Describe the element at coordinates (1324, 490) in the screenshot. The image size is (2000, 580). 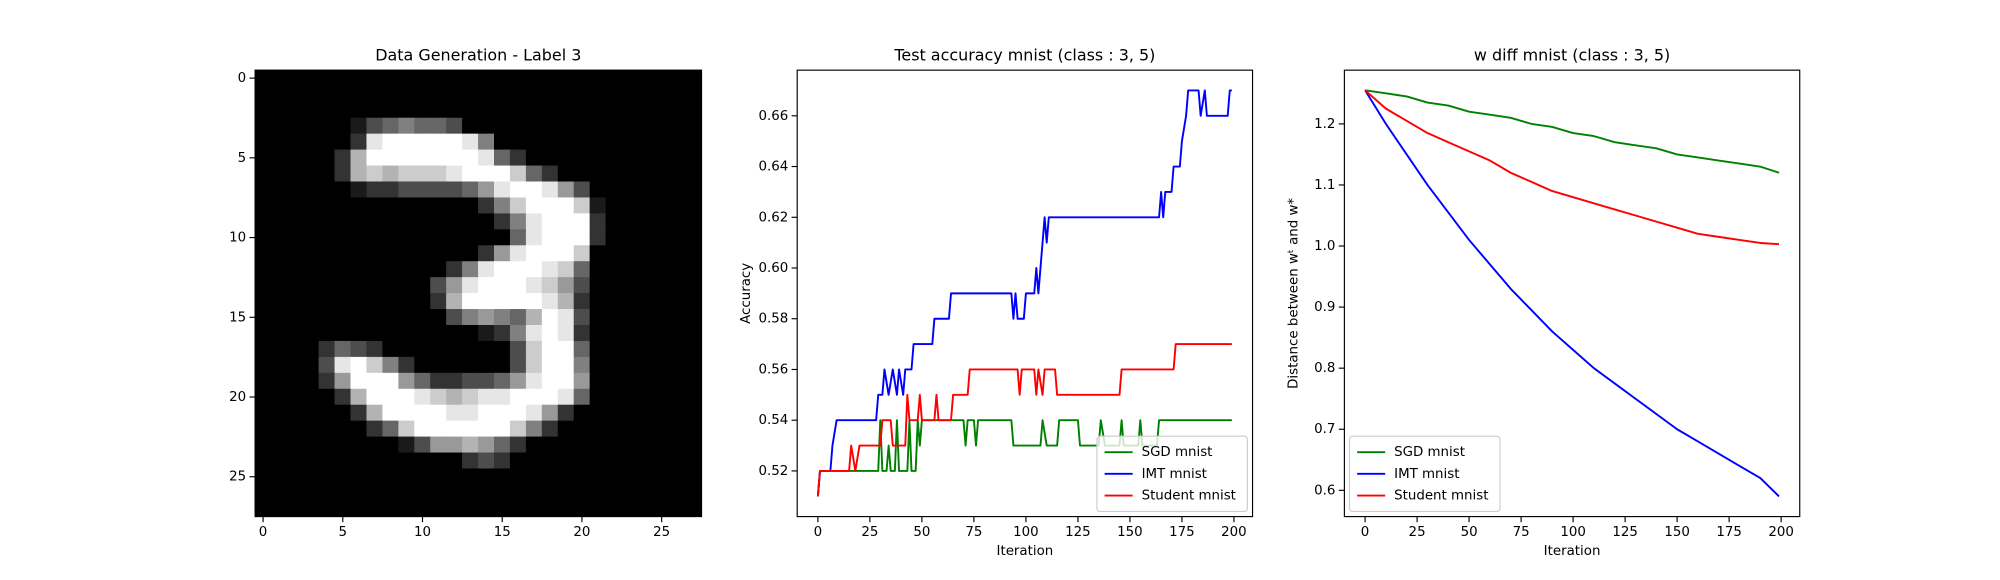
I see `y-tick-label: 0.6` at that location.